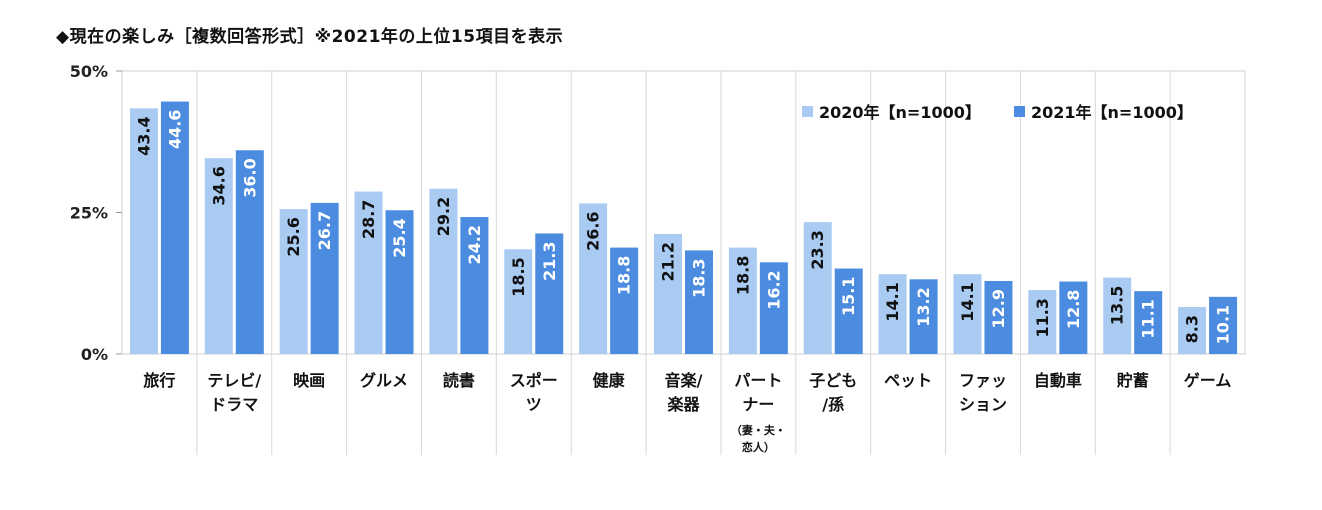 The width and height of the screenshot is (1322, 510). What do you see at coordinates (1019, 111) in the screenshot?
I see `legend-swatch-2021` at bounding box center [1019, 111].